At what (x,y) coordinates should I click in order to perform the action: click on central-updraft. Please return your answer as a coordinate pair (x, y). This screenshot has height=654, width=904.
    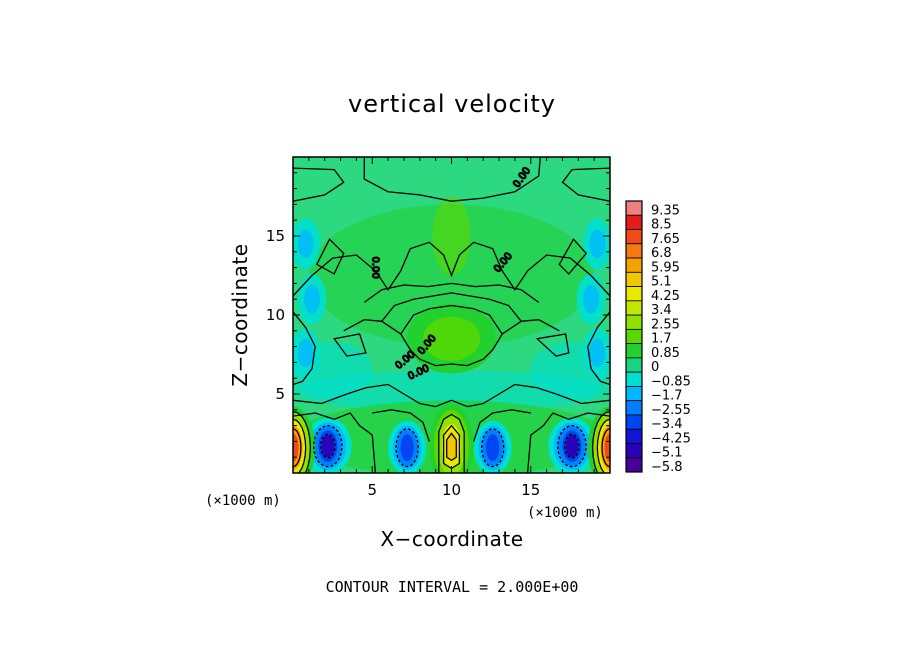
    Looking at the image, I should click on (451, 446).